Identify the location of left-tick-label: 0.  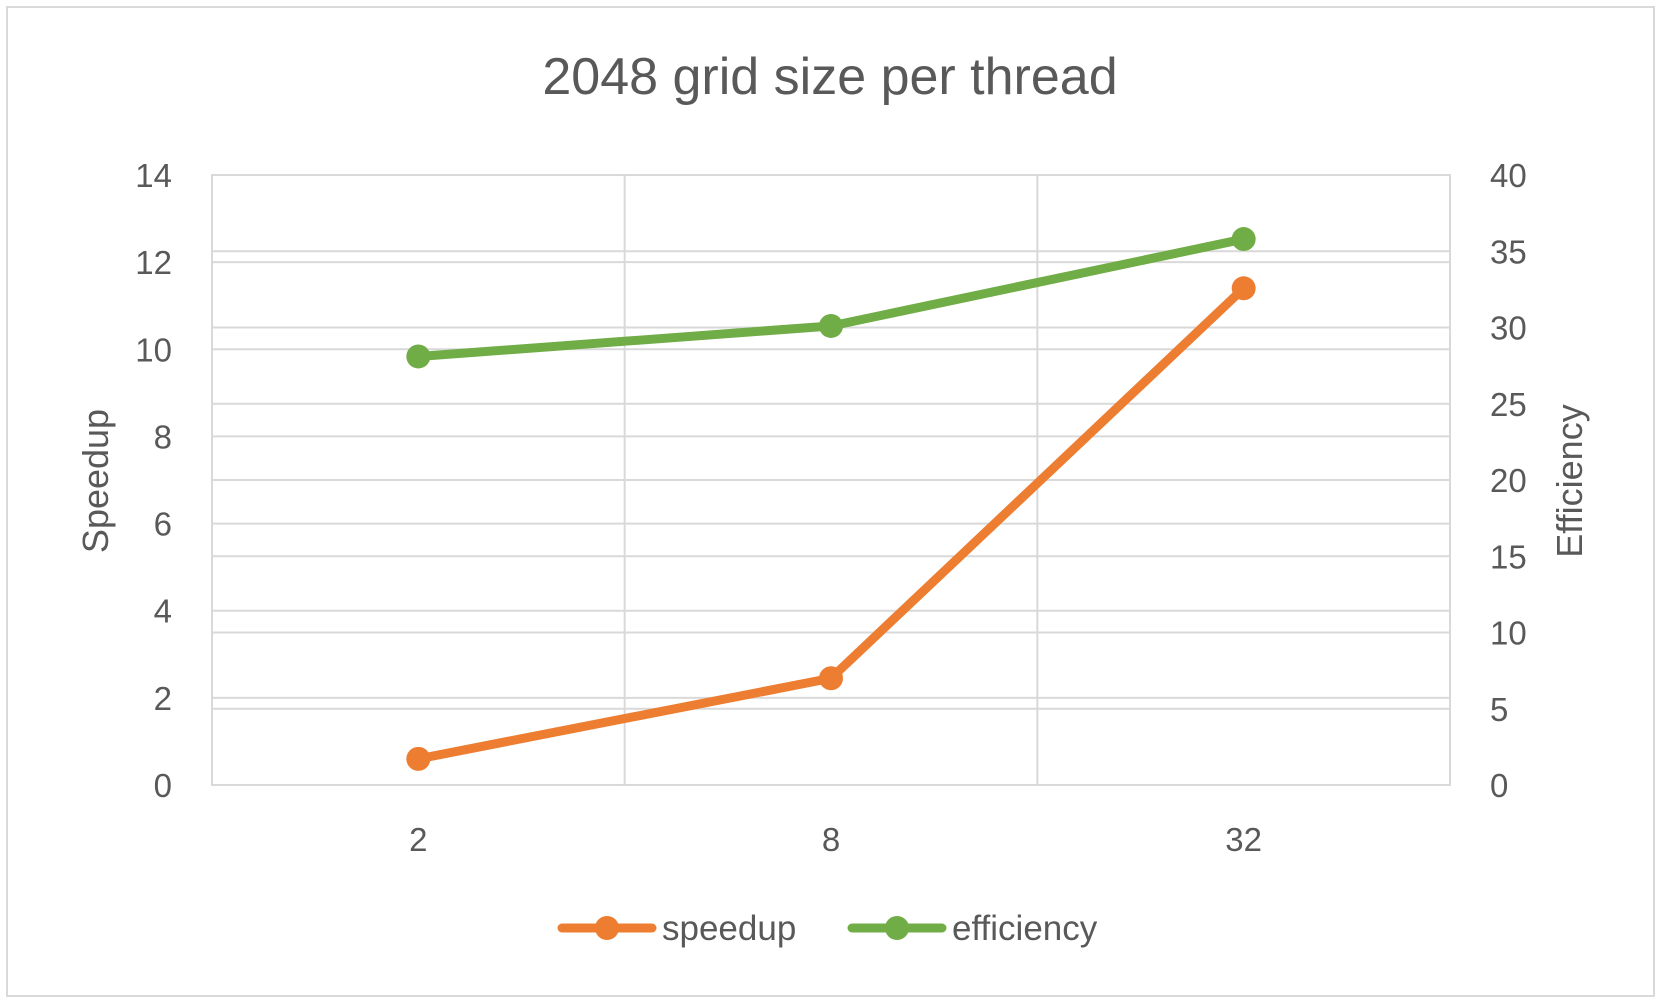
(163, 785).